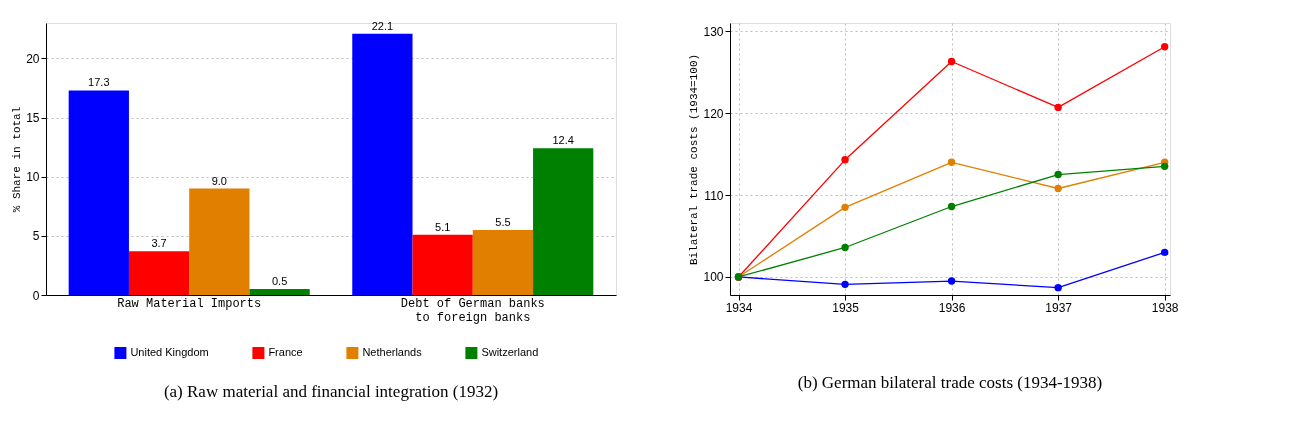  Describe the element at coordinates (36, 295) in the screenshot. I see `y-tick-label: 0` at that location.